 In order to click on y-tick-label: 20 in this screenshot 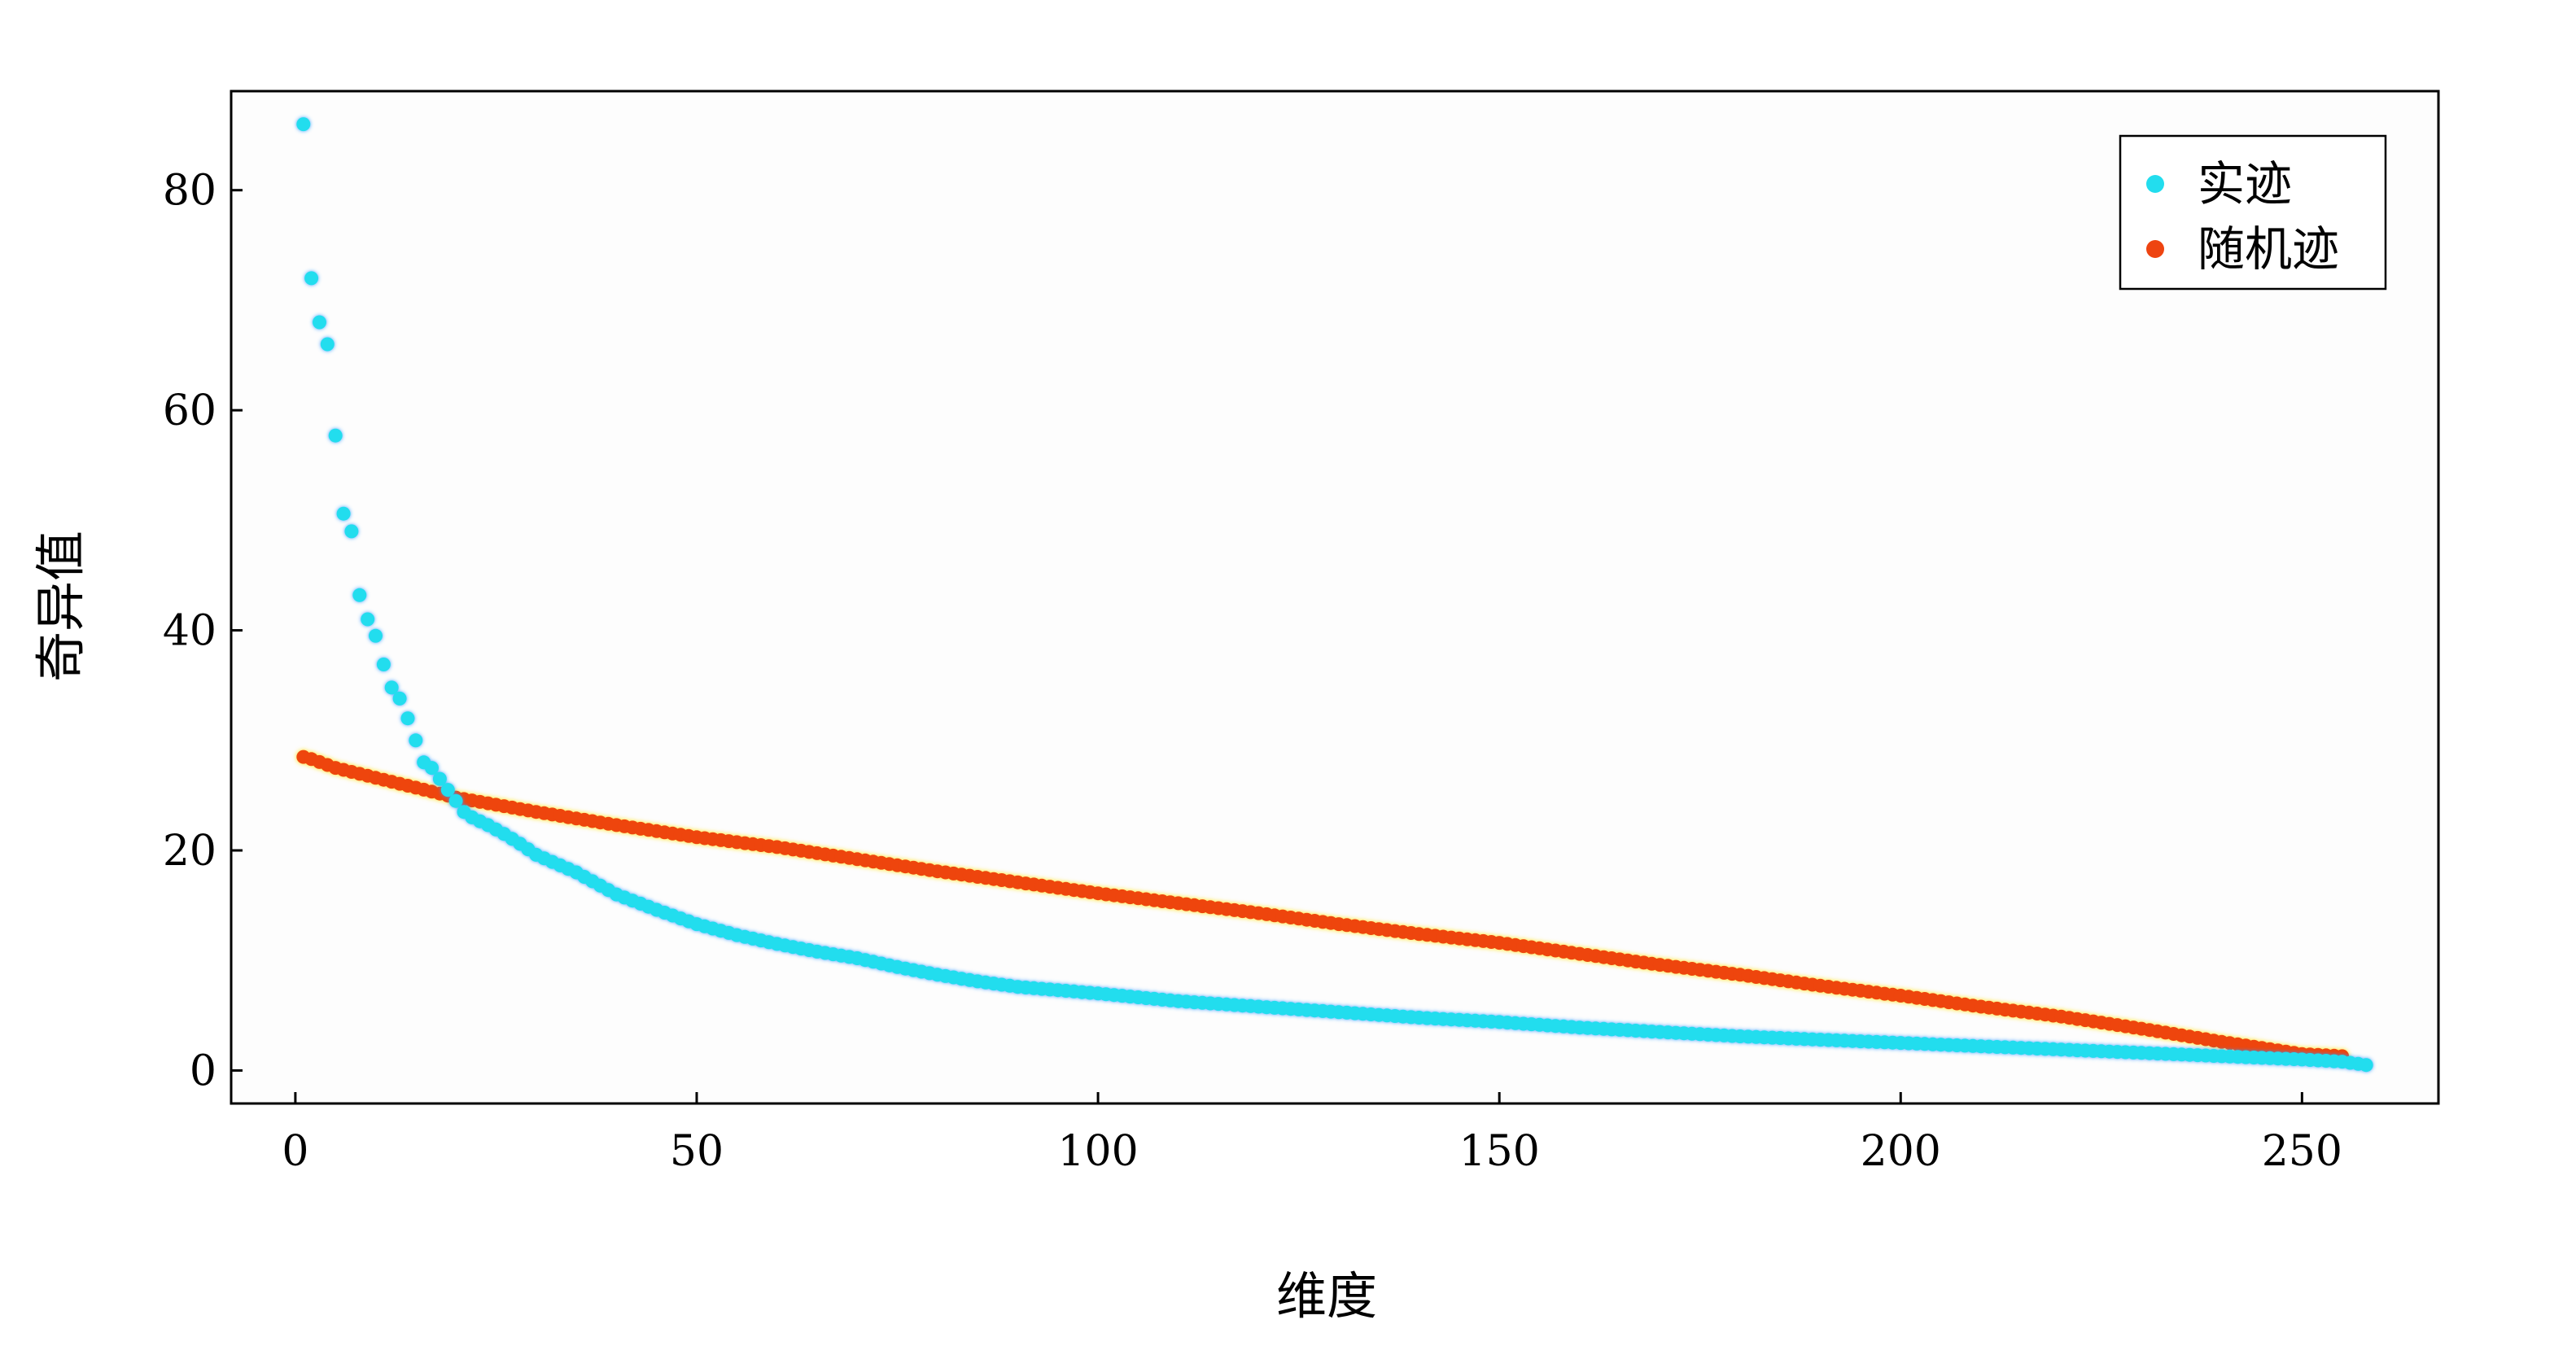, I will do `click(189, 851)`.